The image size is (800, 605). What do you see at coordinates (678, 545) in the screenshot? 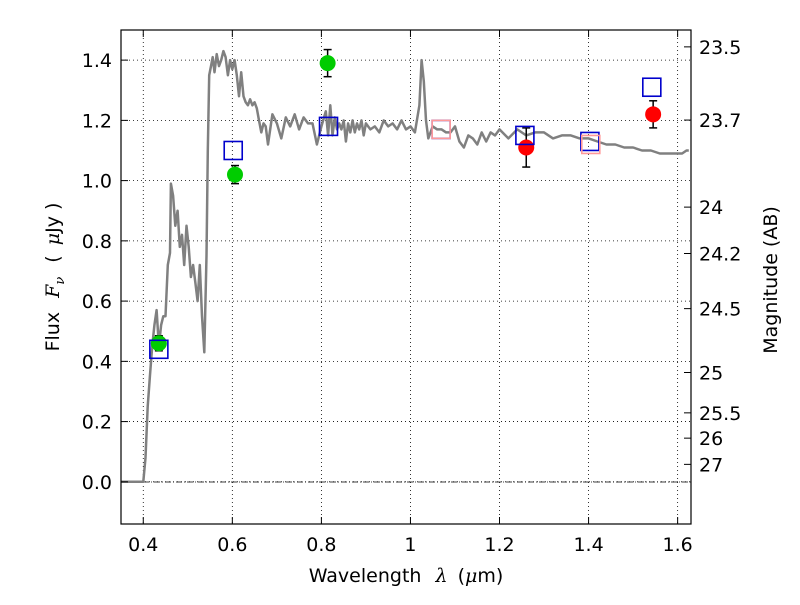
I see `x-tick-label: 1.6` at bounding box center [678, 545].